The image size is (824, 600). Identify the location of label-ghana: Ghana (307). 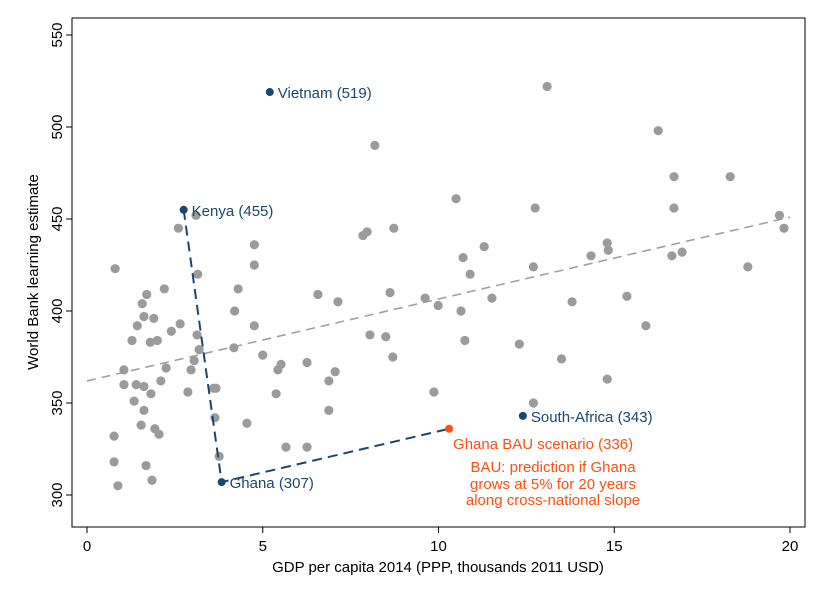
(272, 483).